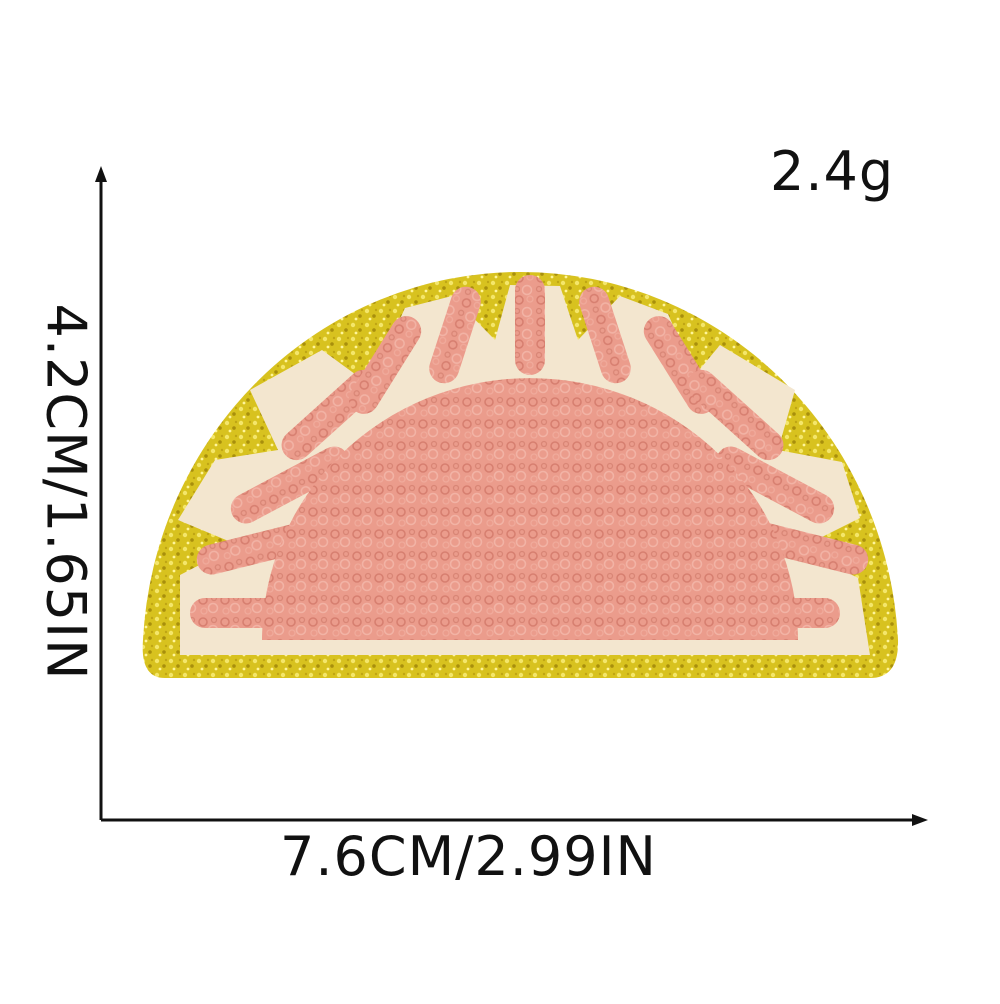 This screenshot has height=1004, width=1000. What do you see at coordinates (832, 171) in the screenshot?
I see `weight-label: 2.4g` at bounding box center [832, 171].